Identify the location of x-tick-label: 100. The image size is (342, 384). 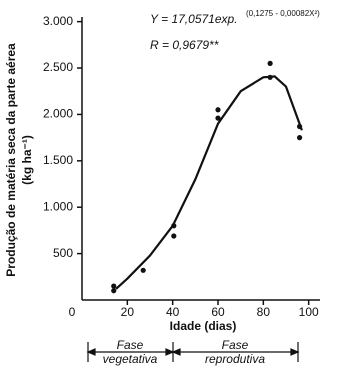
(309, 312).